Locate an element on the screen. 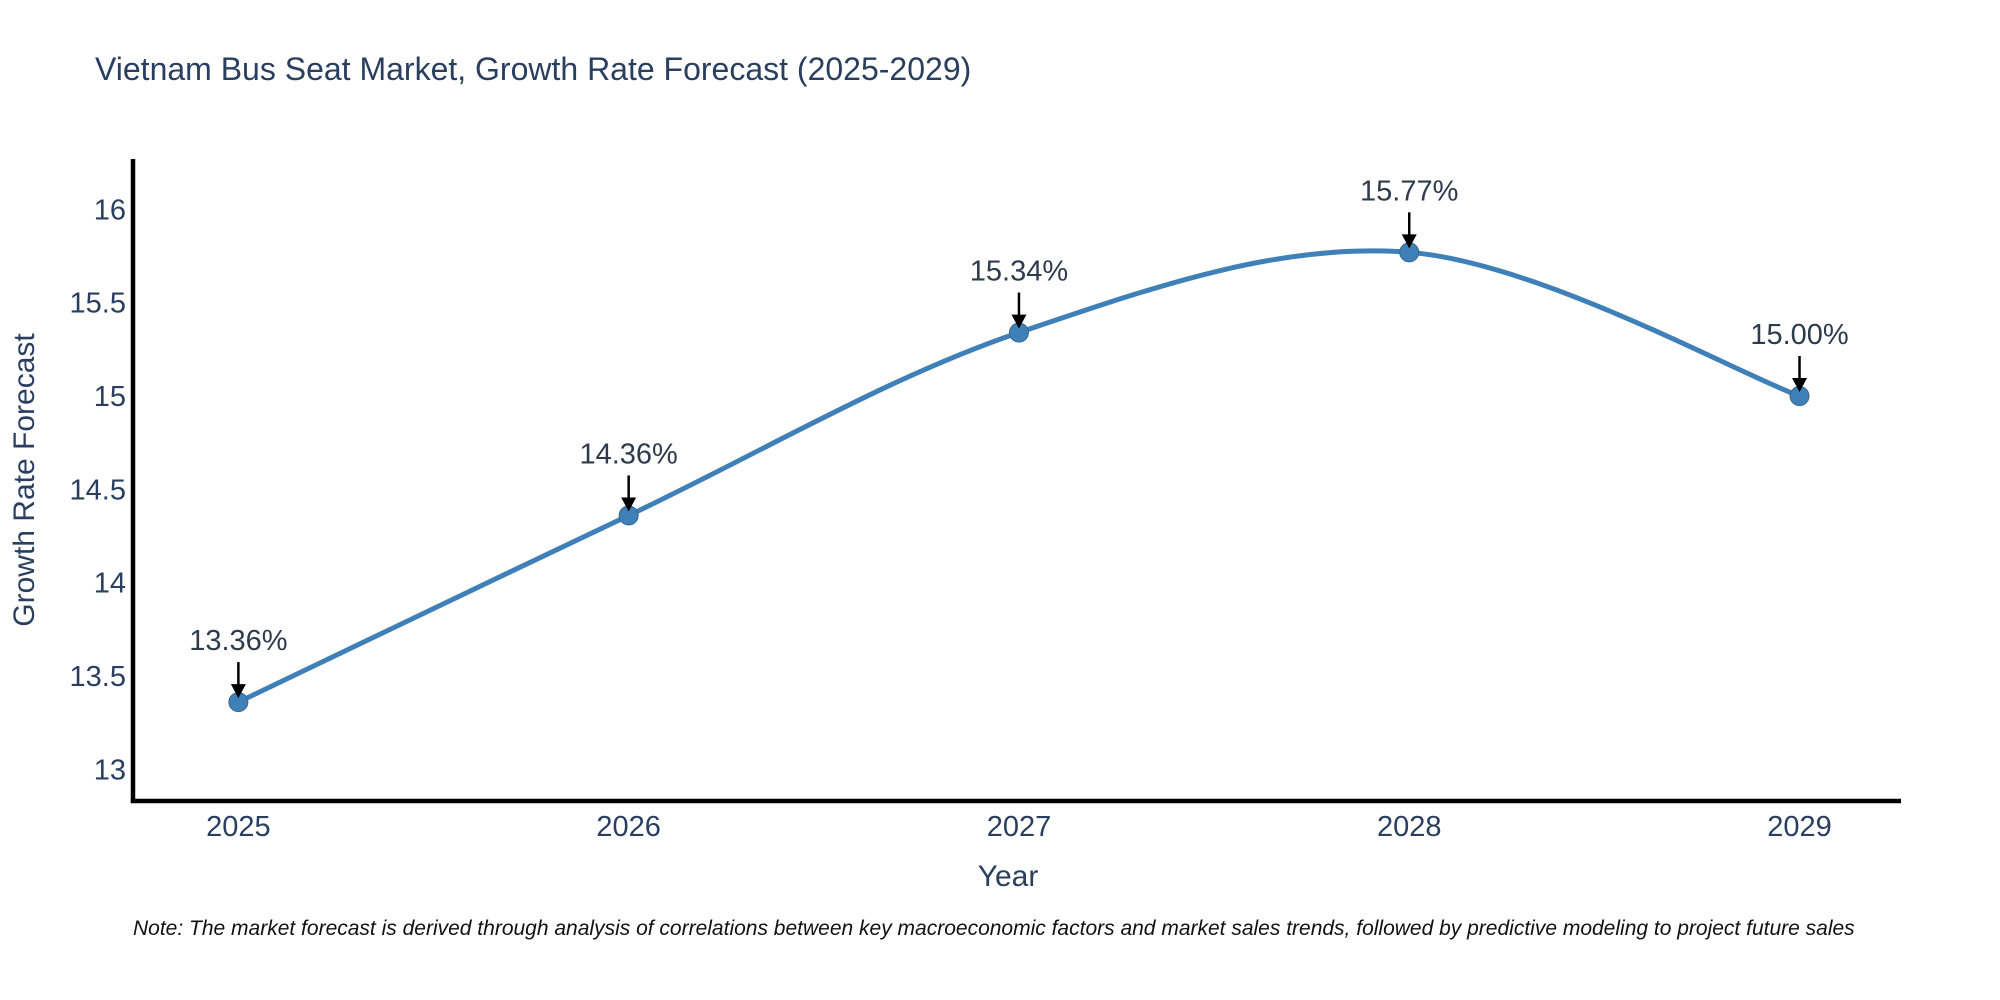 The image size is (2000, 1000). annotation-label: 14.36% is located at coordinates (628, 454).